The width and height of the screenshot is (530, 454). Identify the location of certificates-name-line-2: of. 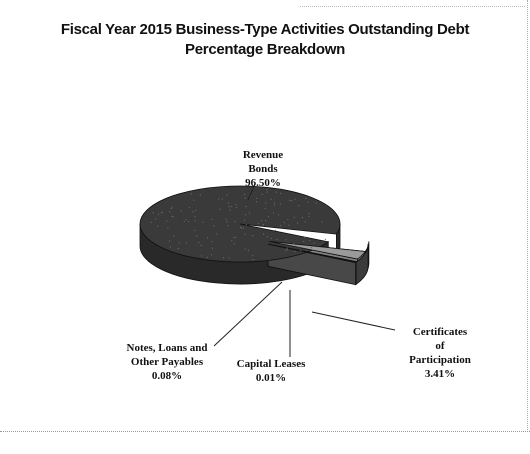
(440, 346).